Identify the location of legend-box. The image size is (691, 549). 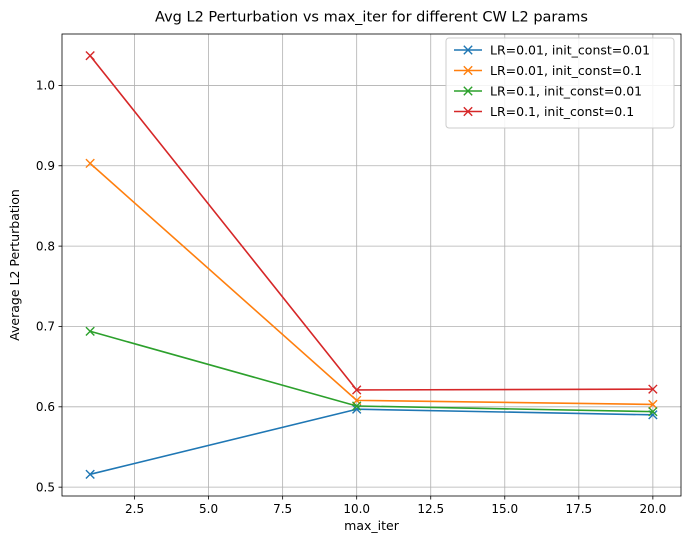
(560, 83).